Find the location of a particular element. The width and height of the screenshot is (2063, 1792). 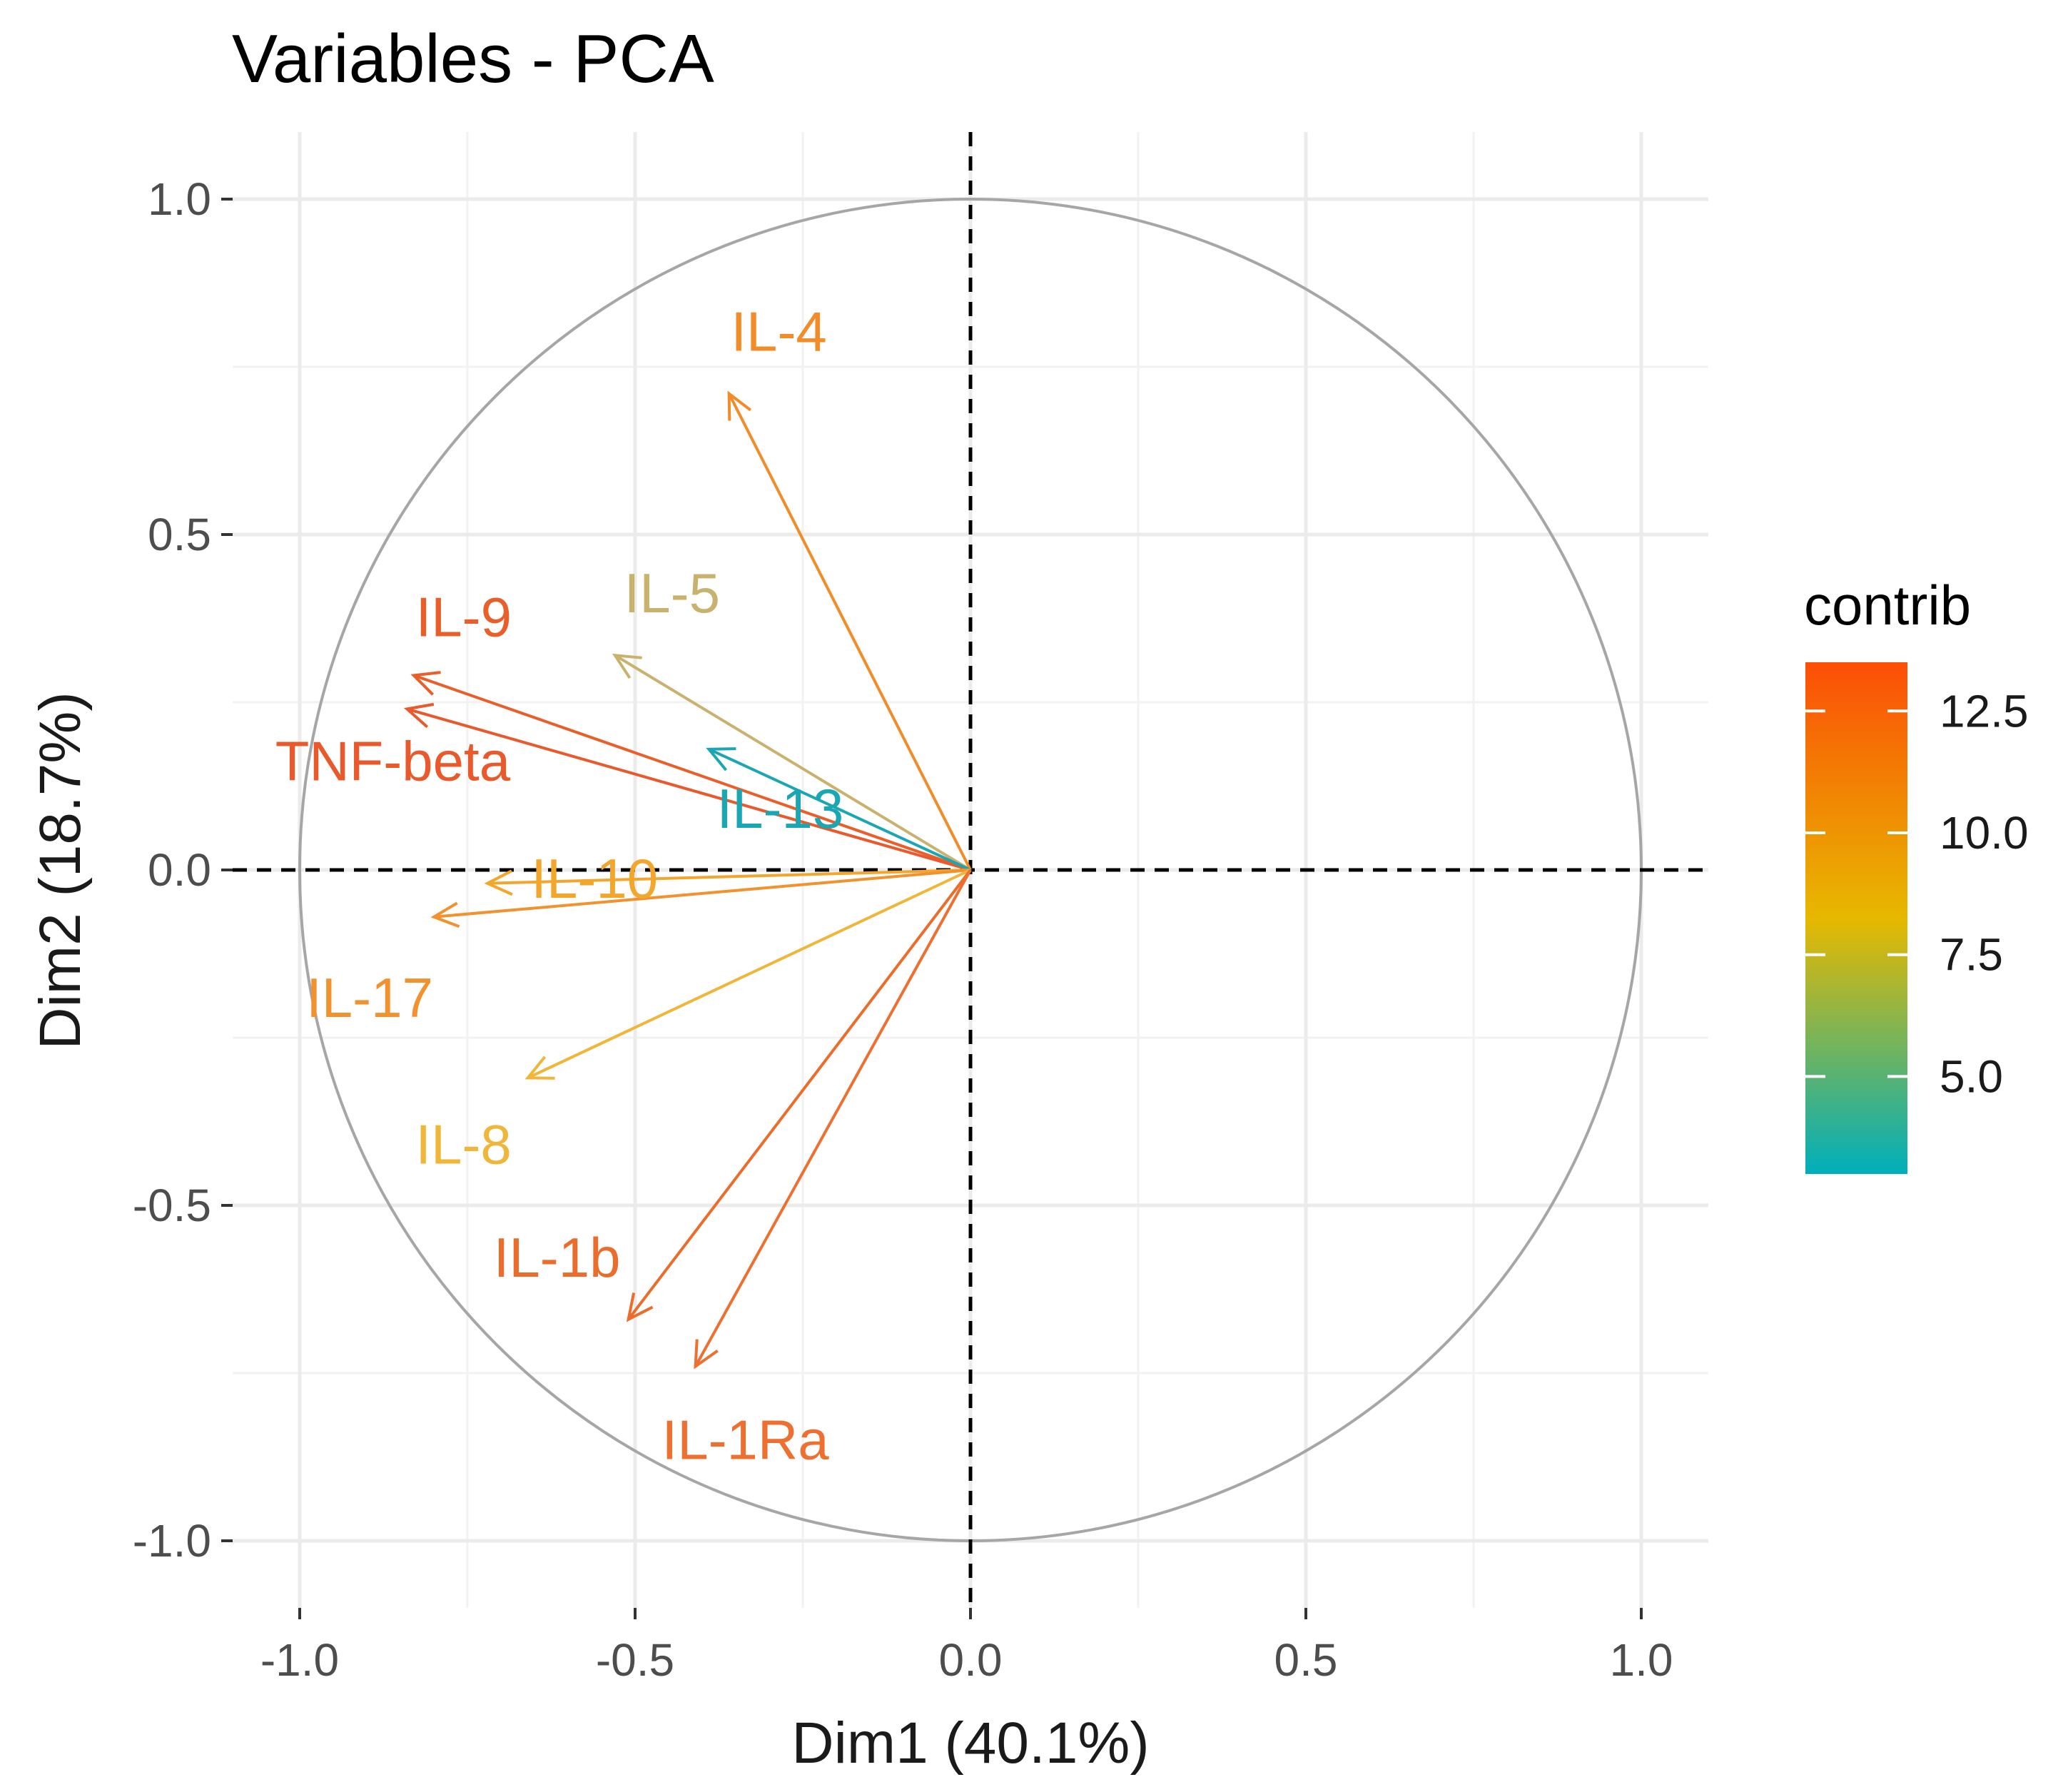

legend-colorbar is located at coordinates (1856, 918).